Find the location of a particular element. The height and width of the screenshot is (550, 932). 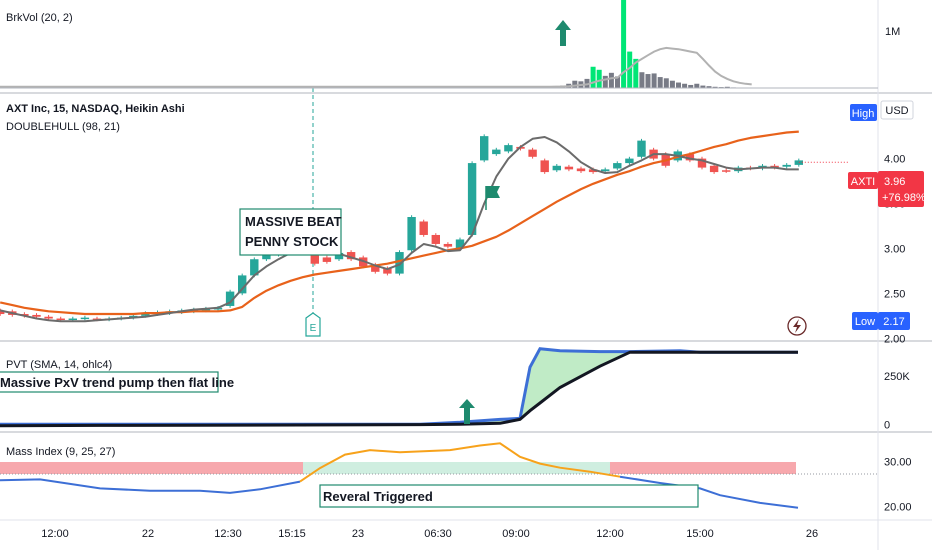

currency-selector is located at coordinates (897, 110).